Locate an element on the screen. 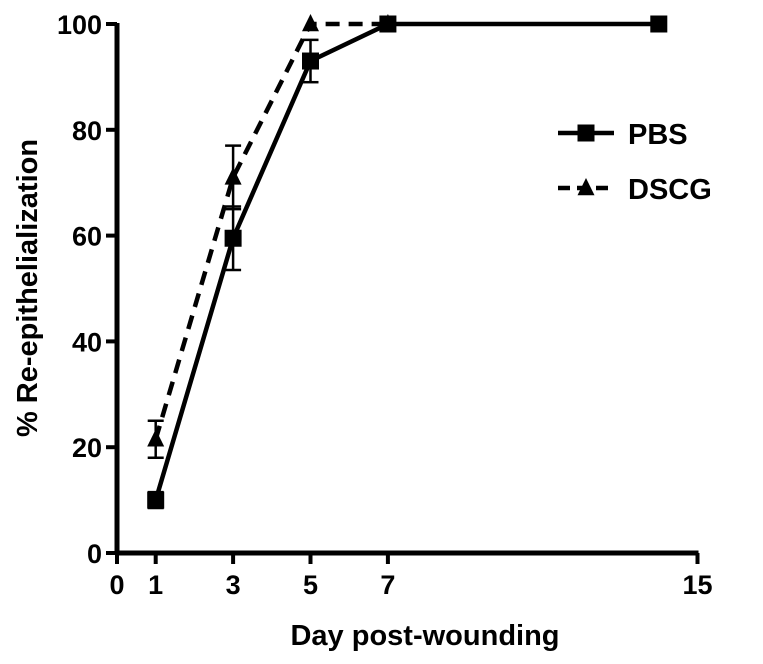  y-tick-label: 100 is located at coordinates (79, 25).